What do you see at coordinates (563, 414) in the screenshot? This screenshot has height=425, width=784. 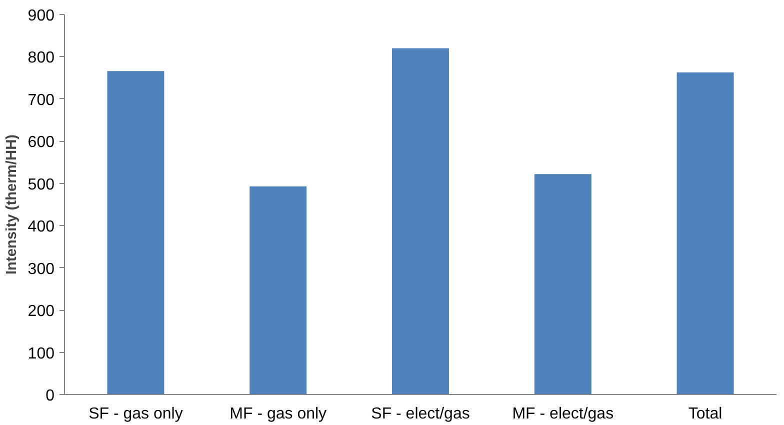 I see `x-tick-label: MF - elect/gas` at bounding box center [563, 414].